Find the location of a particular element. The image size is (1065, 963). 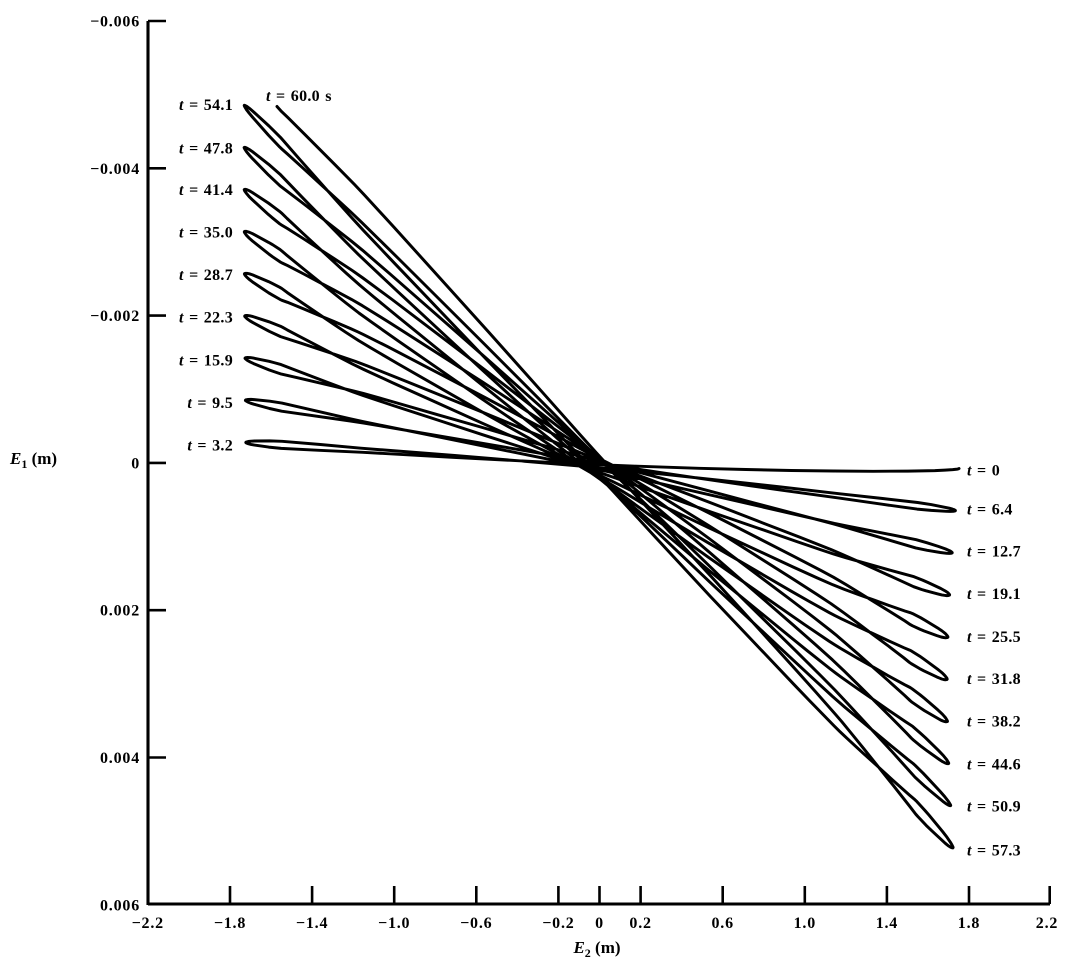

svg-text: t = 31.8 is located at coordinates (994, 679).